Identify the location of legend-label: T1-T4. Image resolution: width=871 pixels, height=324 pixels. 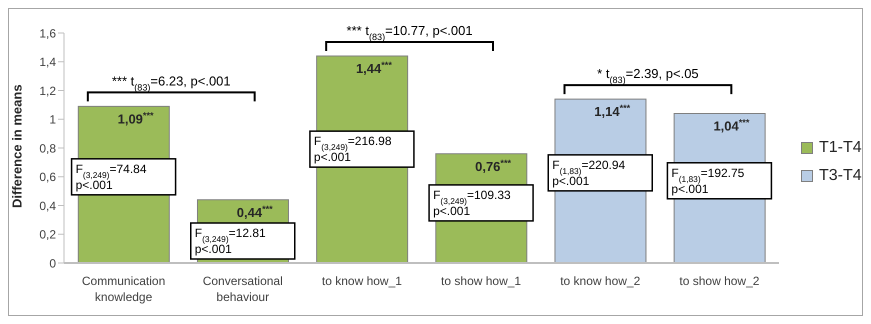
(840, 148).